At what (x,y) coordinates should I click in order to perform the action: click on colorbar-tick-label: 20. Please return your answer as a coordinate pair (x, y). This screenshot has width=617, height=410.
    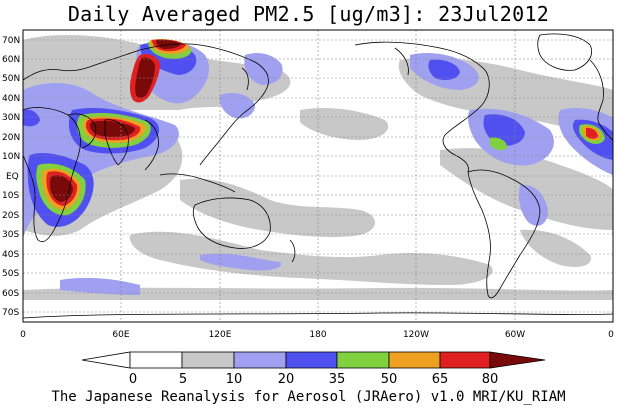
    Looking at the image, I should click on (286, 379).